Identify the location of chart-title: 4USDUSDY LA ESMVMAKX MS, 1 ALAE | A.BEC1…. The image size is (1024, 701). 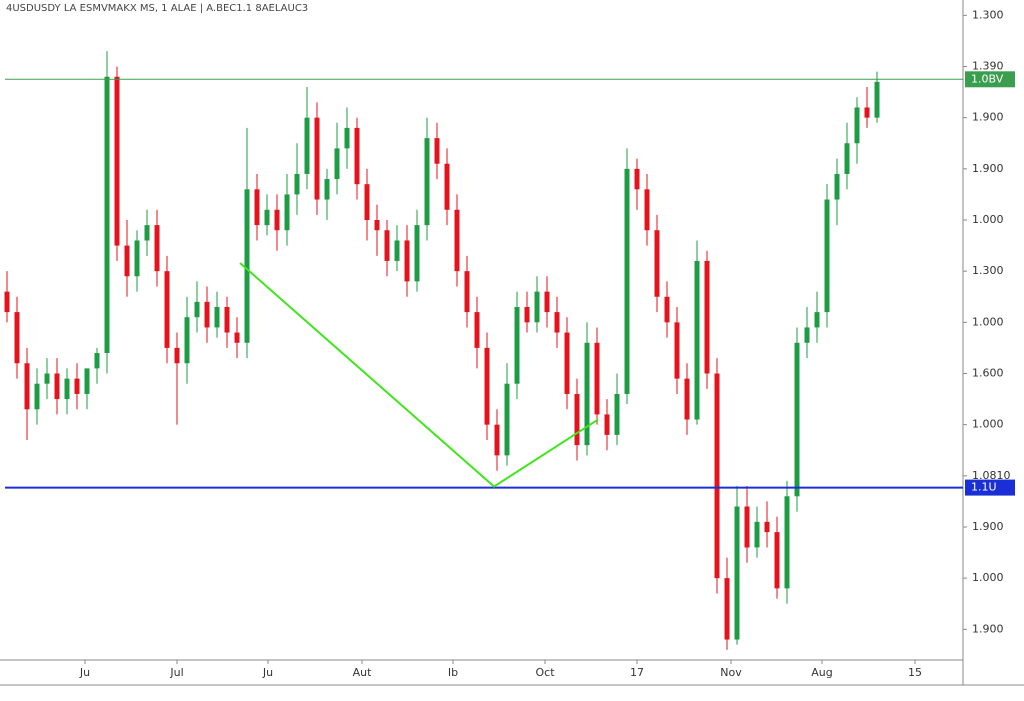
(157, 8).